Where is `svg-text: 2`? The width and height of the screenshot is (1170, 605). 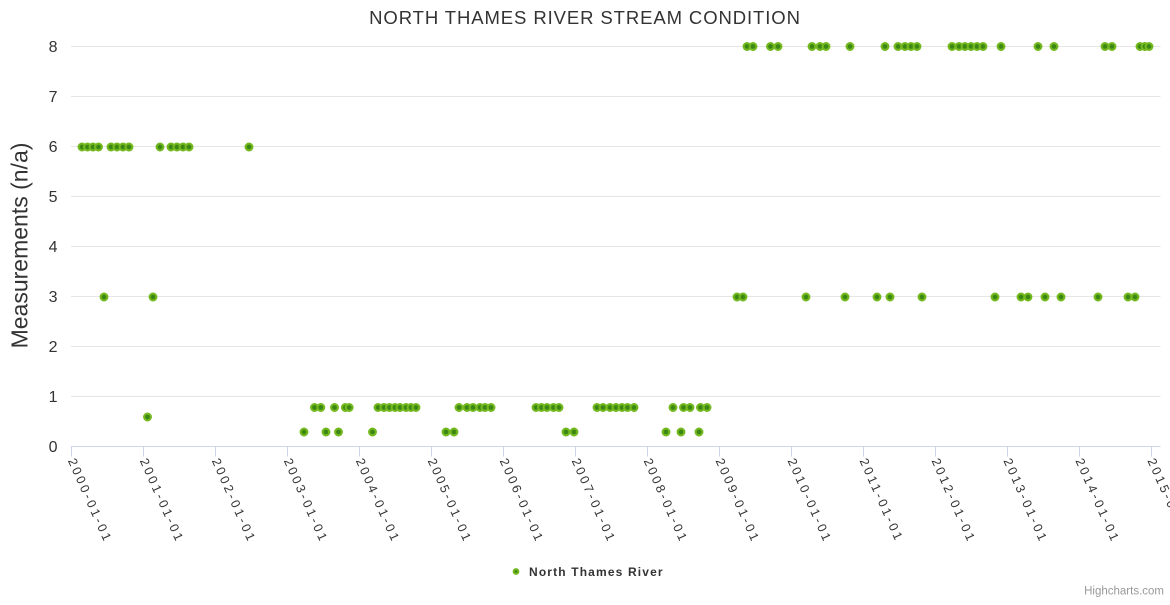 svg-text: 2 is located at coordinates (53, 347).